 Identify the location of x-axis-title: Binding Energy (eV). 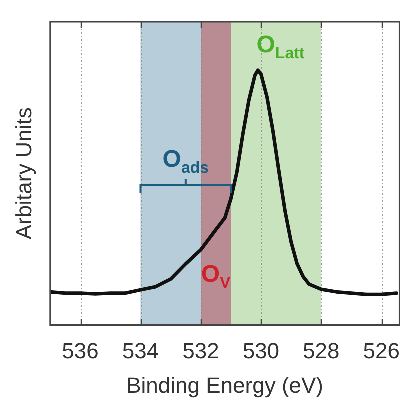
(225, 385).